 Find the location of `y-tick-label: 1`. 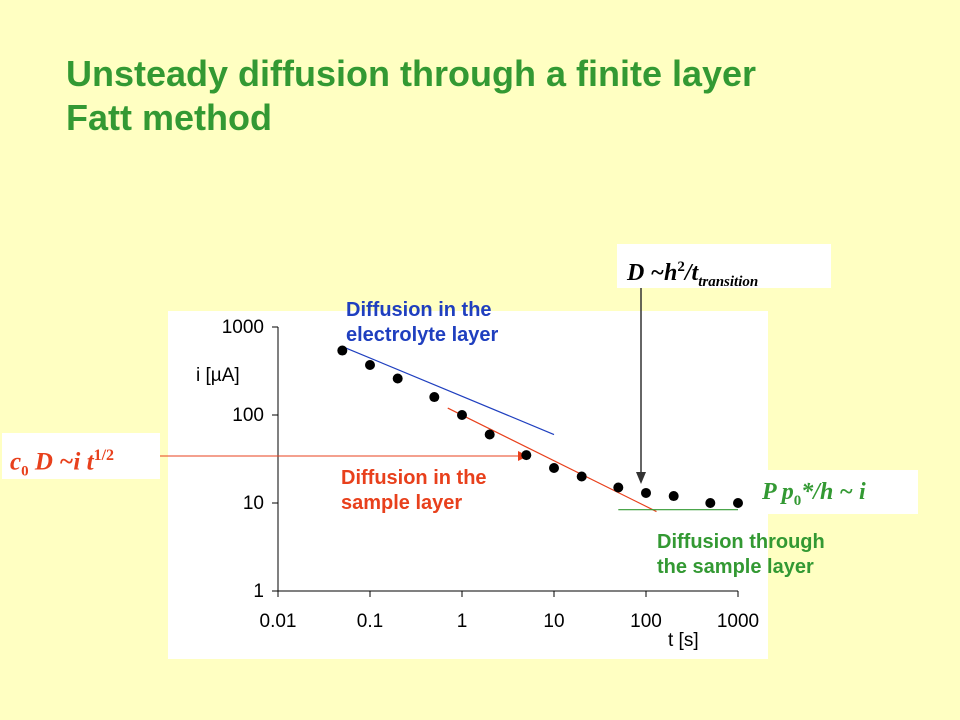

y-tick-label: 1 is located at coordinates (258, 591).